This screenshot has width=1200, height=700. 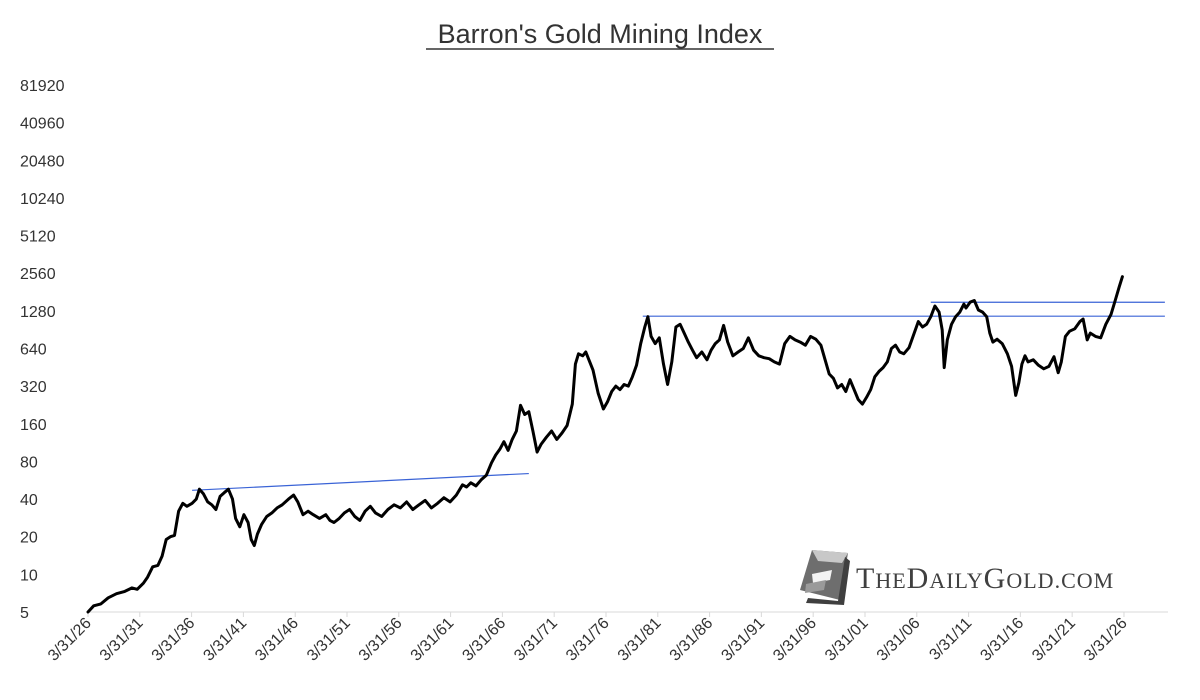 What do you see at coordinates (42, 199) in the screenshot?
I see `y-tick-label: 10240` at bounding box center [42, 199].